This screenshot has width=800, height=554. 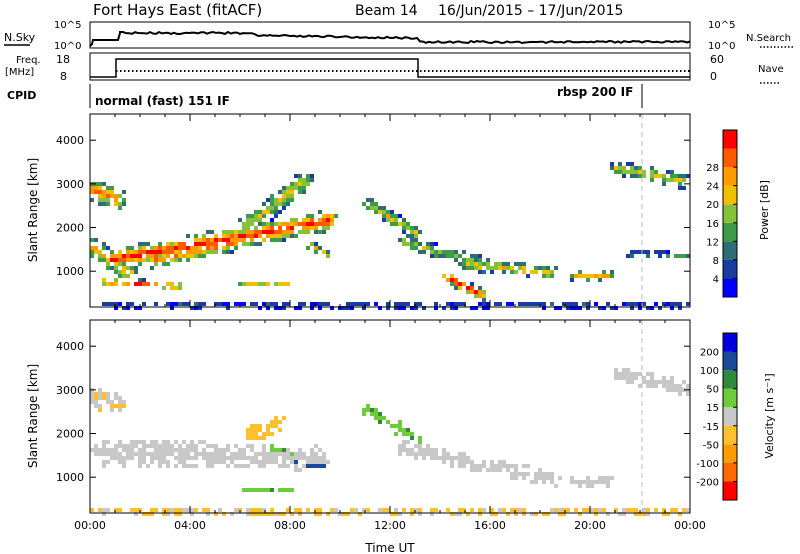 I want to click on nsky-trace, so click(x=390, y=38).